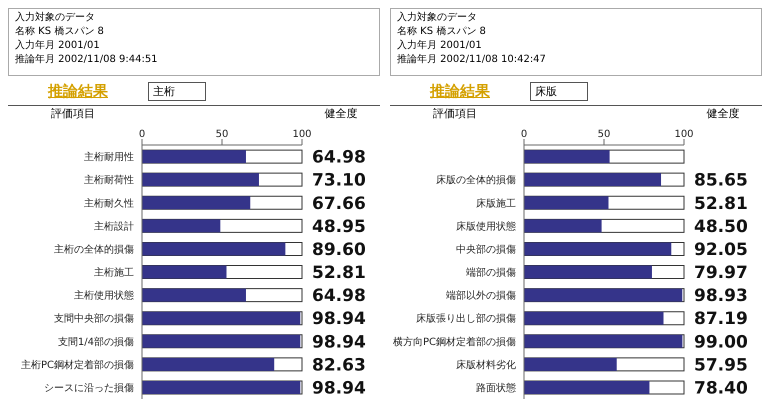  What do you see at coordinates (486, 226) in the screenshot?
I see `y-tick-label: 床版使用状態` at bounding box center [486, 226].